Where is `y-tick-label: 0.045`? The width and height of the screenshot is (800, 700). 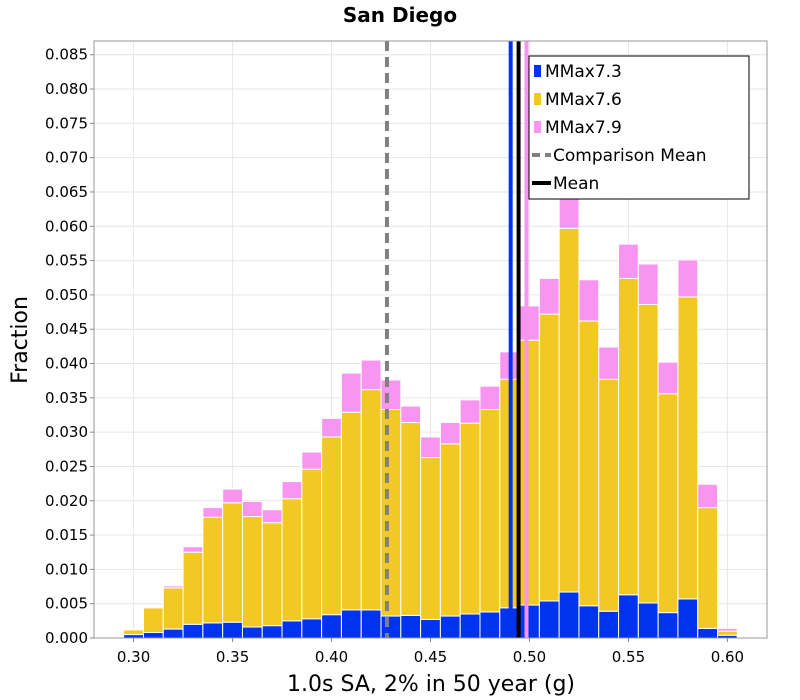
y-tick-label: 0.045 is located at coordinates (66, 329).